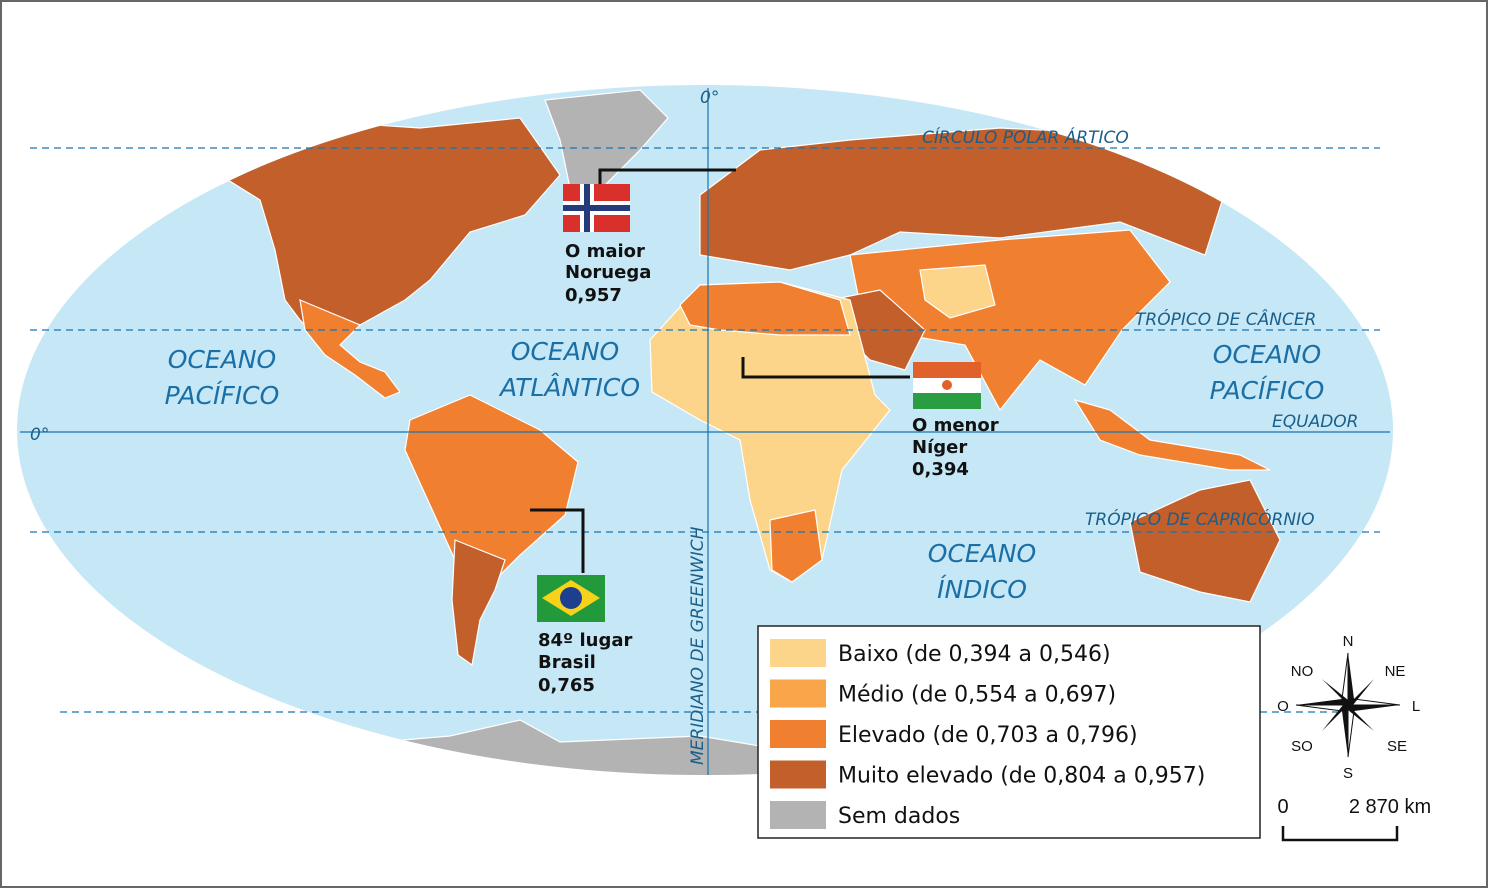 The width and height of the screenshot is (1488, 888). Describe the element at coordinates (605, 251) in the screenshot. I see `callout-text: O maior` at that location.